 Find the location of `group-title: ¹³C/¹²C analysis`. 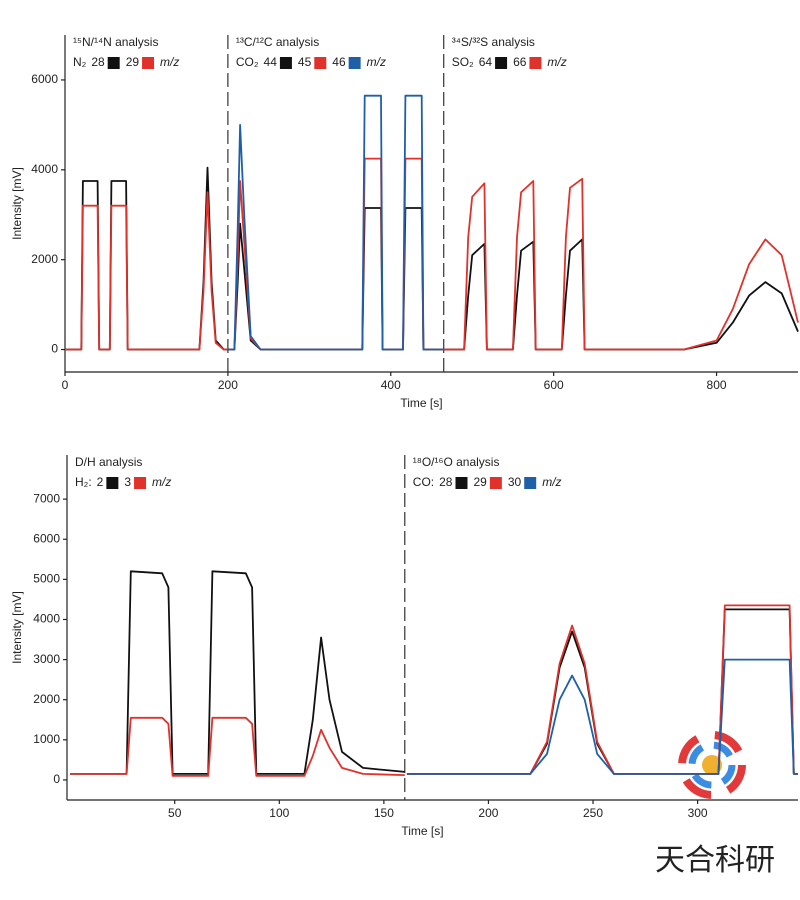

group-title: ¹³C/¹²C analysis is located at coordinates (277, 42).